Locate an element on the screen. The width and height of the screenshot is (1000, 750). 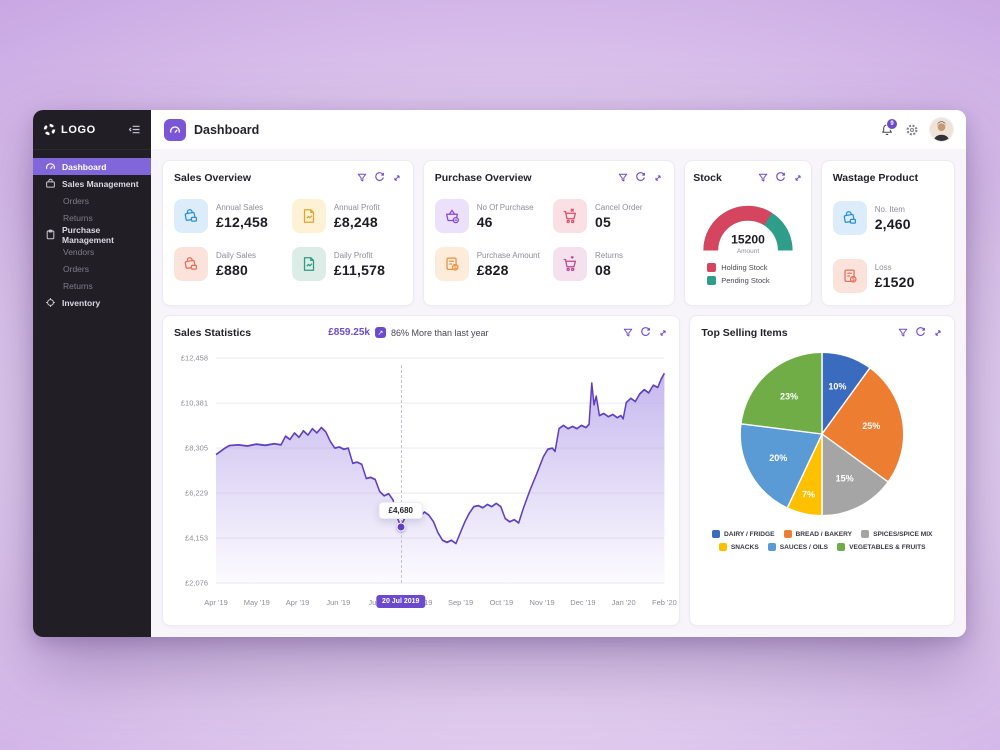
pie-slice-label: 20% is located at coordinates (778, 458).